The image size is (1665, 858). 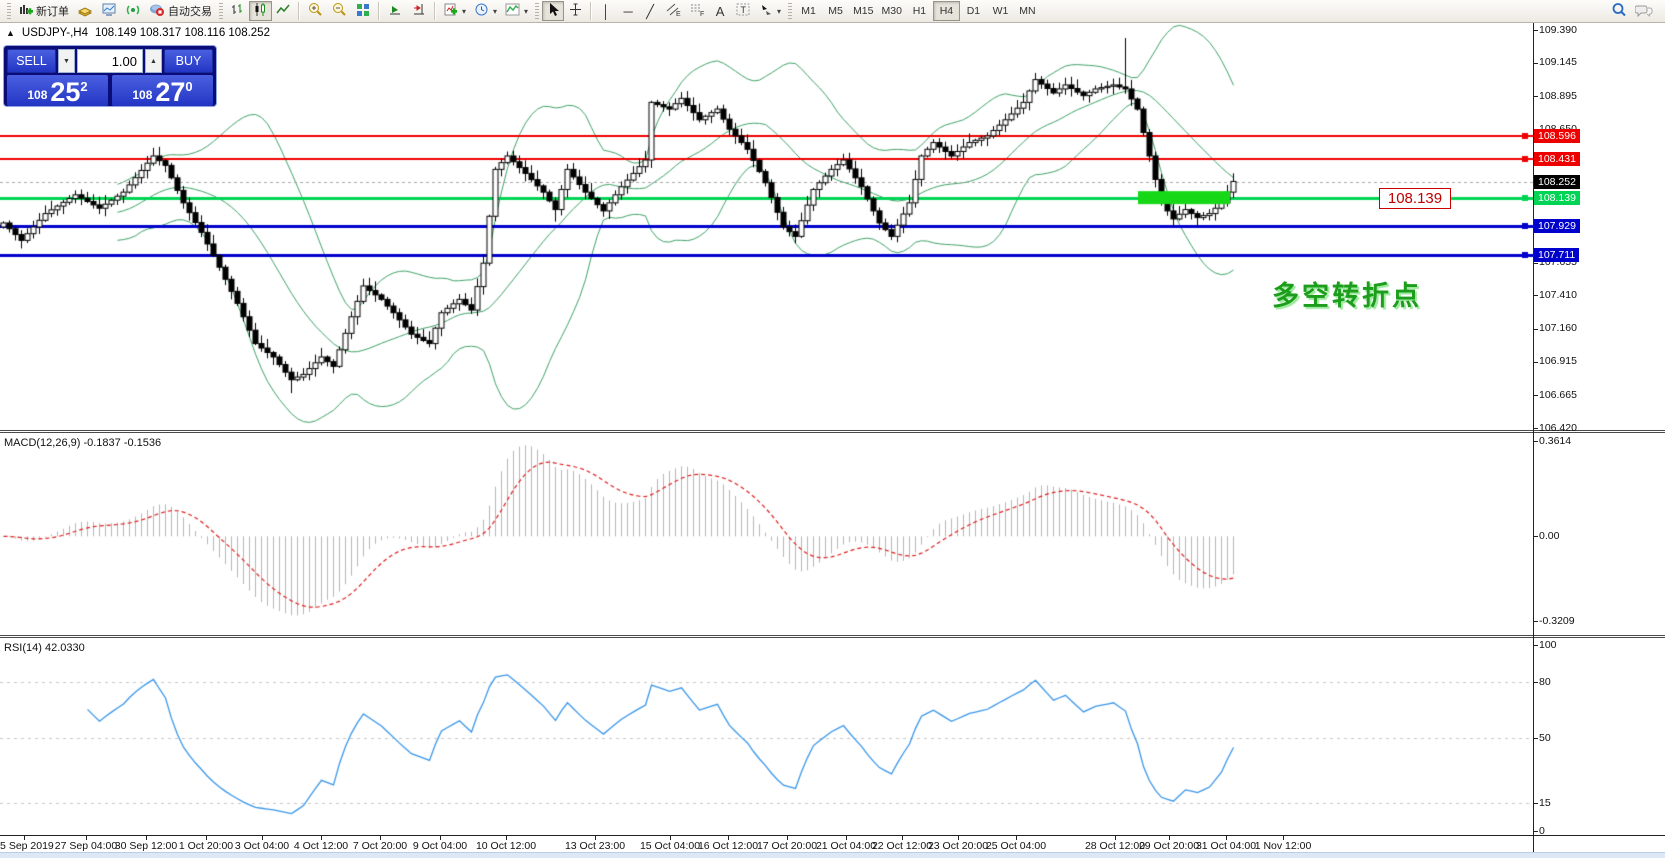 What do you see at coordinates (110, 61) in the screenshot?
I see `volume-input: 1.00` at bounding box center [110, 61].